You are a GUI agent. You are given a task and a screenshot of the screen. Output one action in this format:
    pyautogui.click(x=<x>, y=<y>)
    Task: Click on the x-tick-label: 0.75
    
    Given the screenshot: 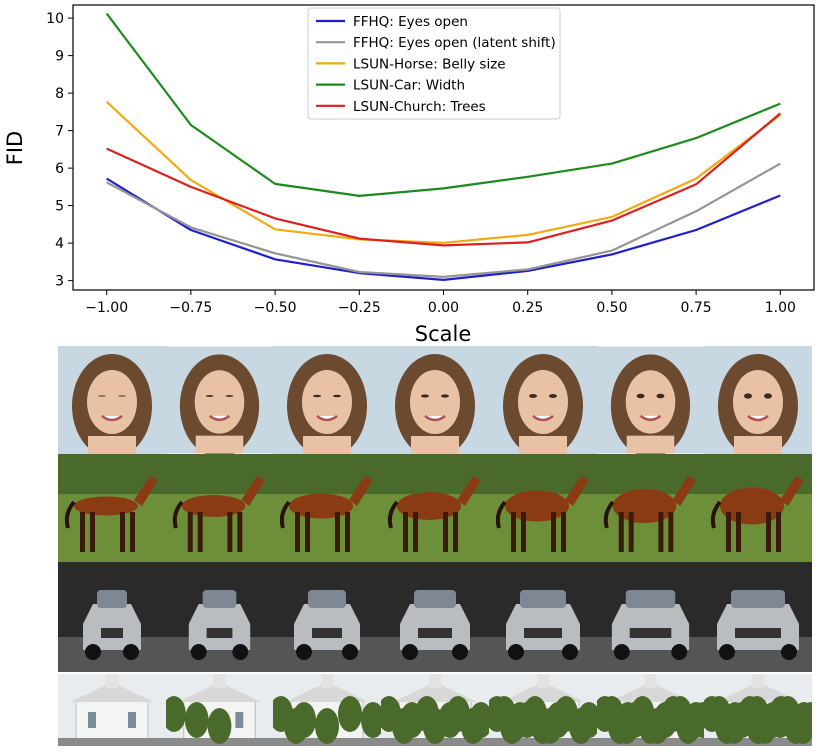 What is the action you would take?
    pyautogui.click(x=696, y=308)
    